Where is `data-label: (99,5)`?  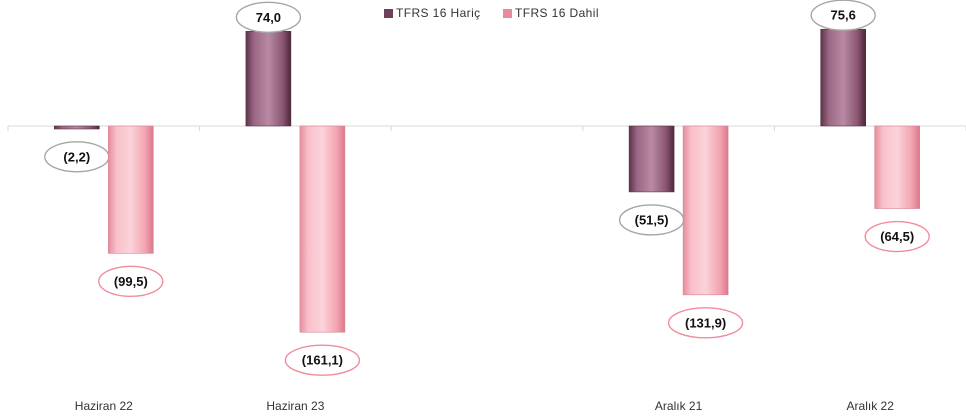 data-label: (99,5) is located at coordinates (131, 281).